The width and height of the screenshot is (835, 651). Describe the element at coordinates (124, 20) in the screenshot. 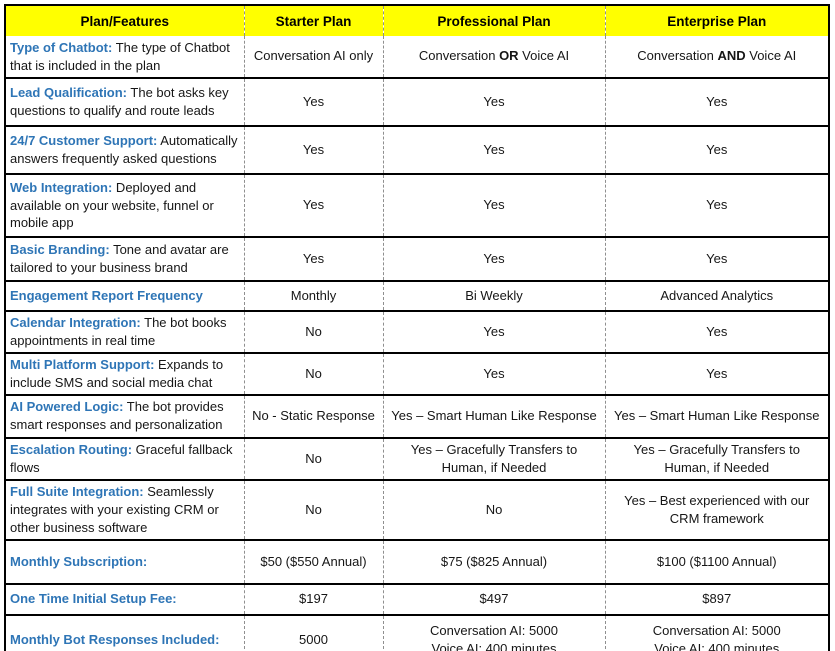

I see `header-cell-features: Plan/Features` at that location.